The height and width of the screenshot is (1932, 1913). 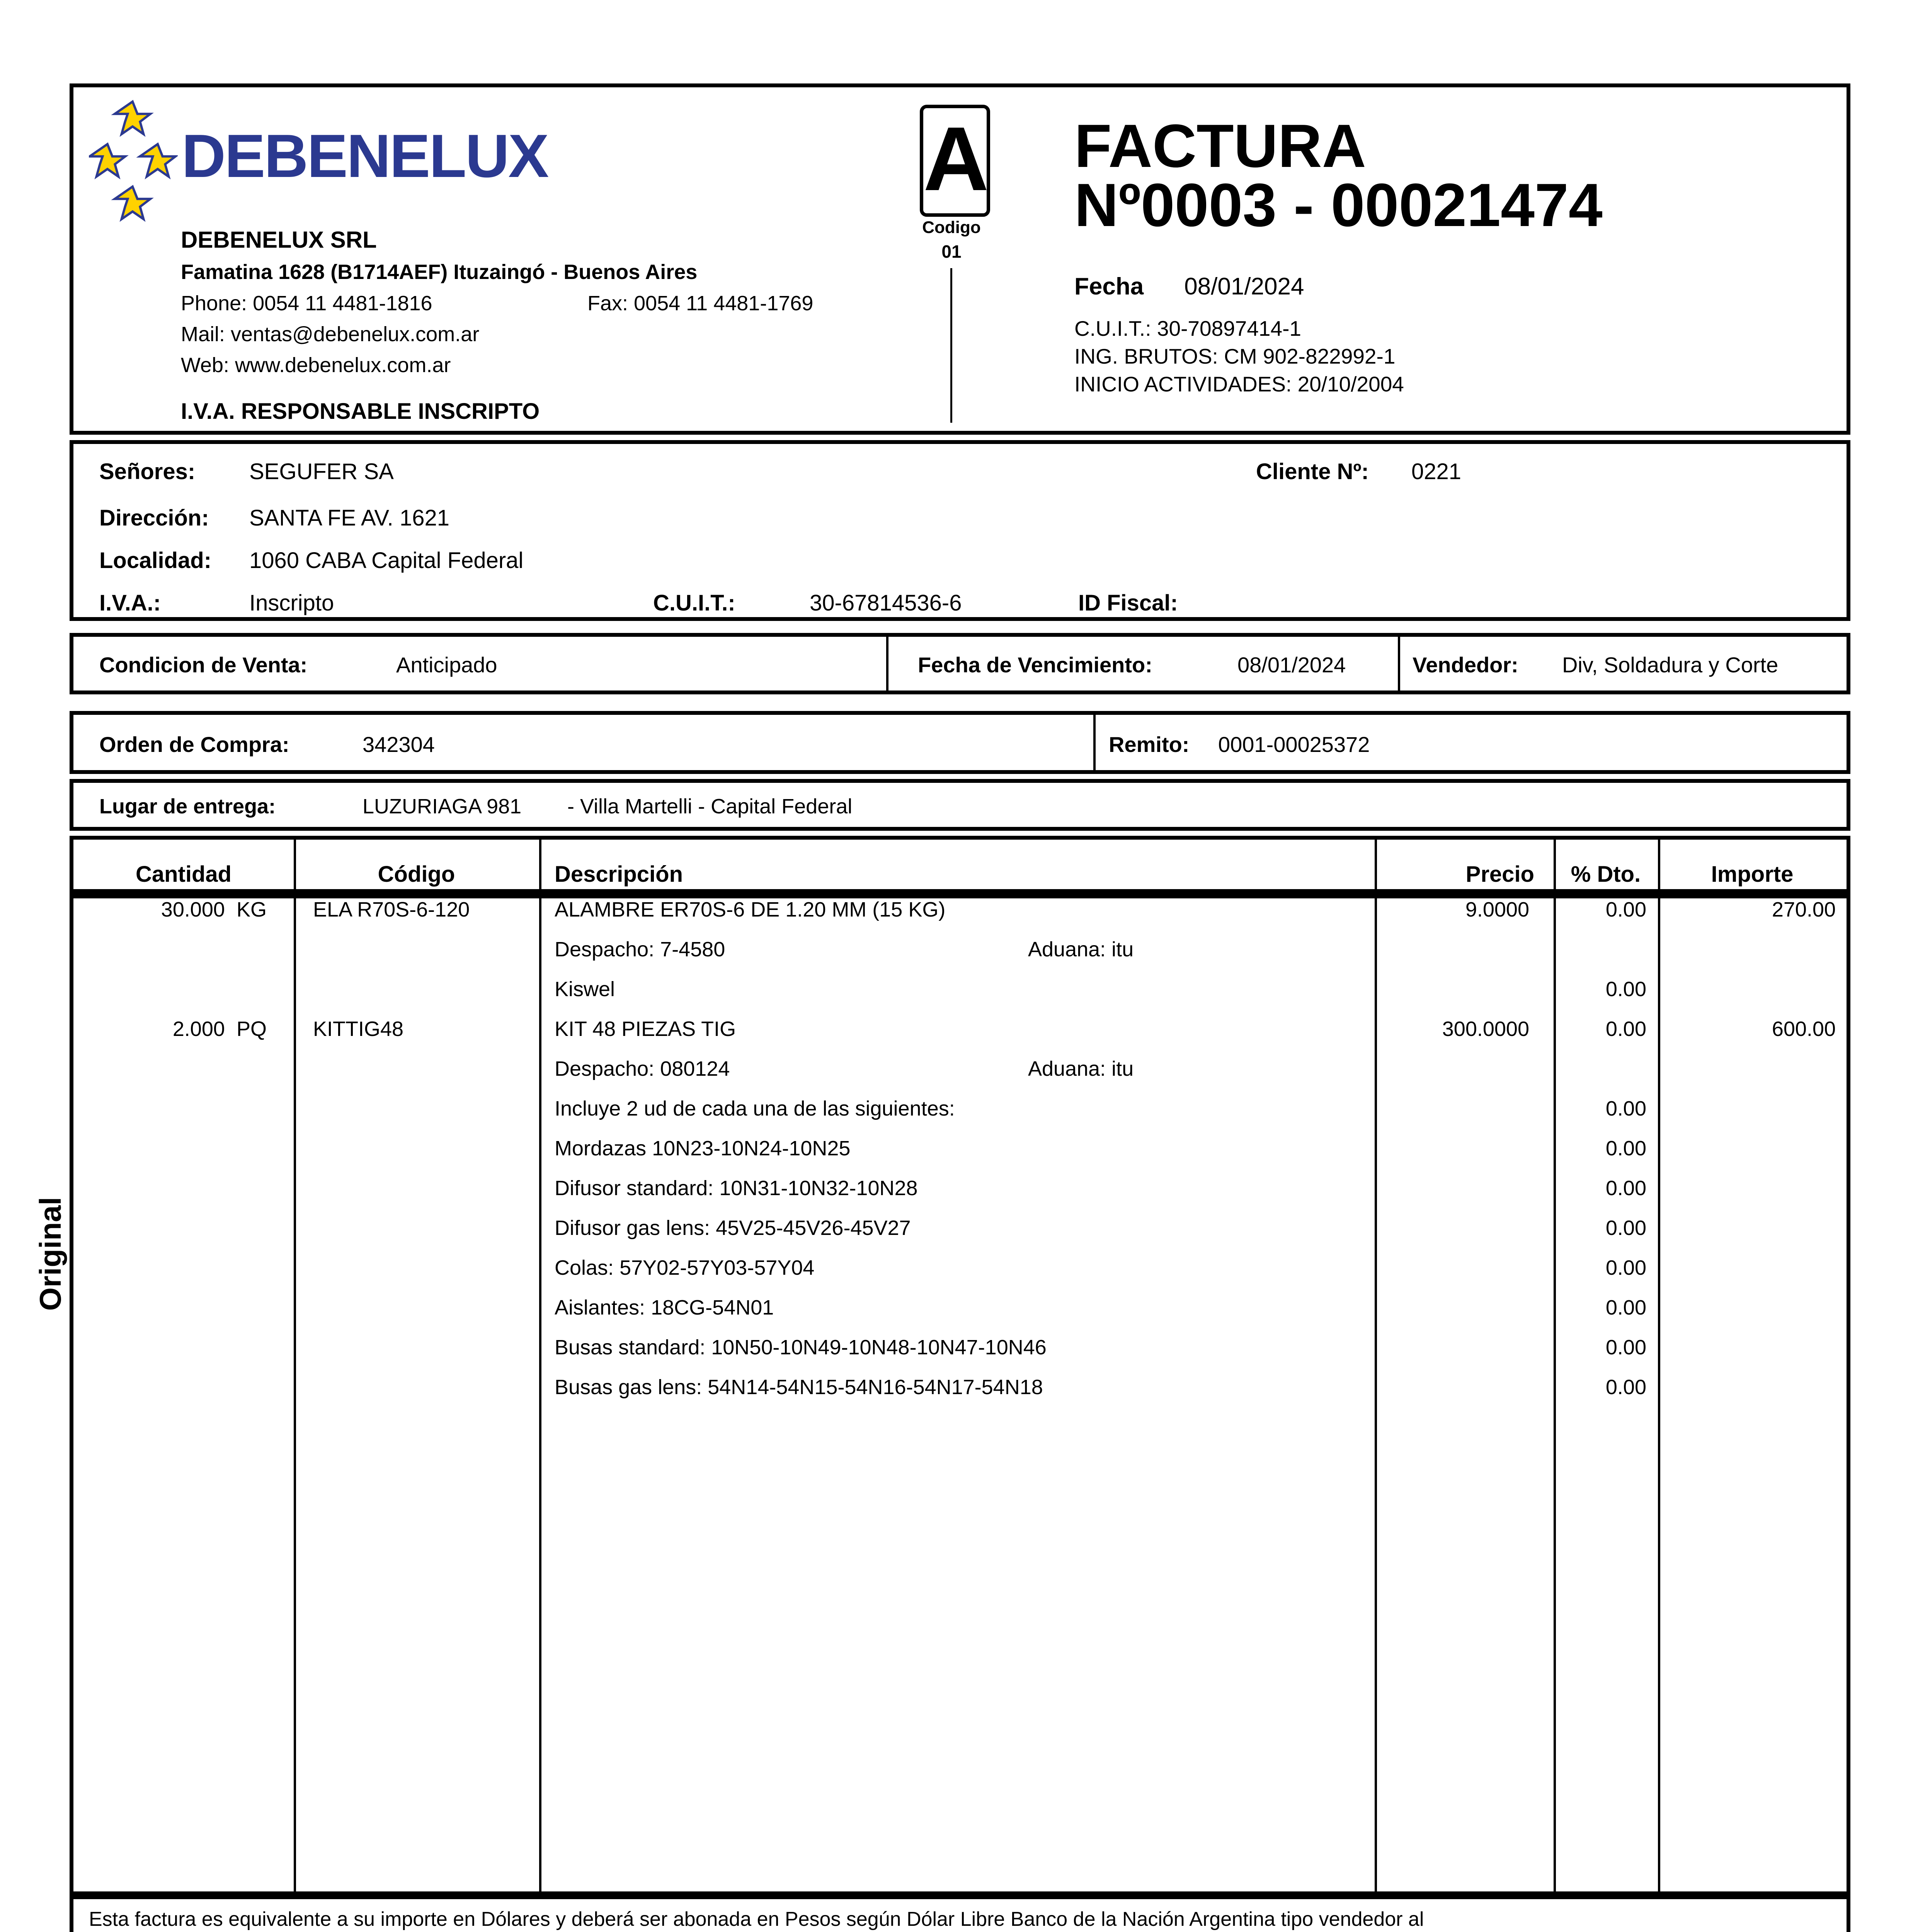 What do you see at coordinates (1465, 665) in the screenshot?
I see `vendedor-label: Vendedor:` at bounding box center [1465, 665].